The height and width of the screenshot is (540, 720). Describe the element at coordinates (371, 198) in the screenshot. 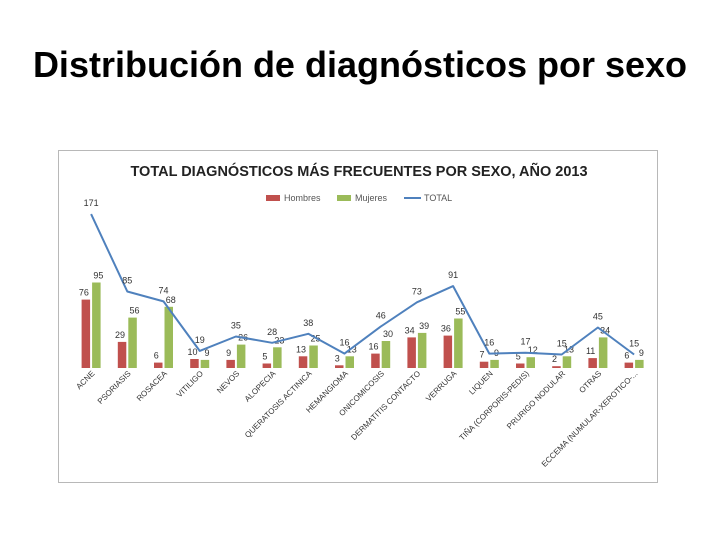

I see `legend-label-mujeres: Mujeres` at that location.